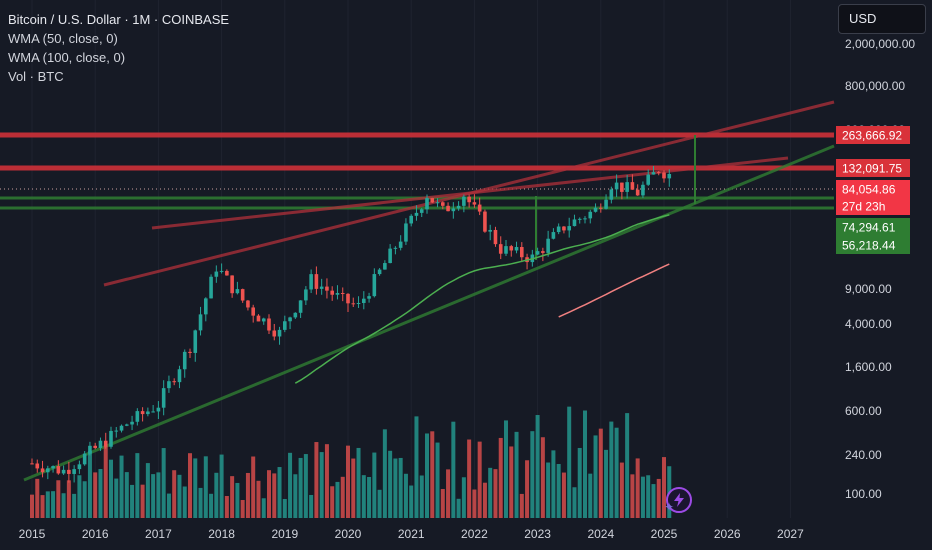  Describe the element at coordinates (482, 299) in the screenshot. I see `wma50-line` at that location.